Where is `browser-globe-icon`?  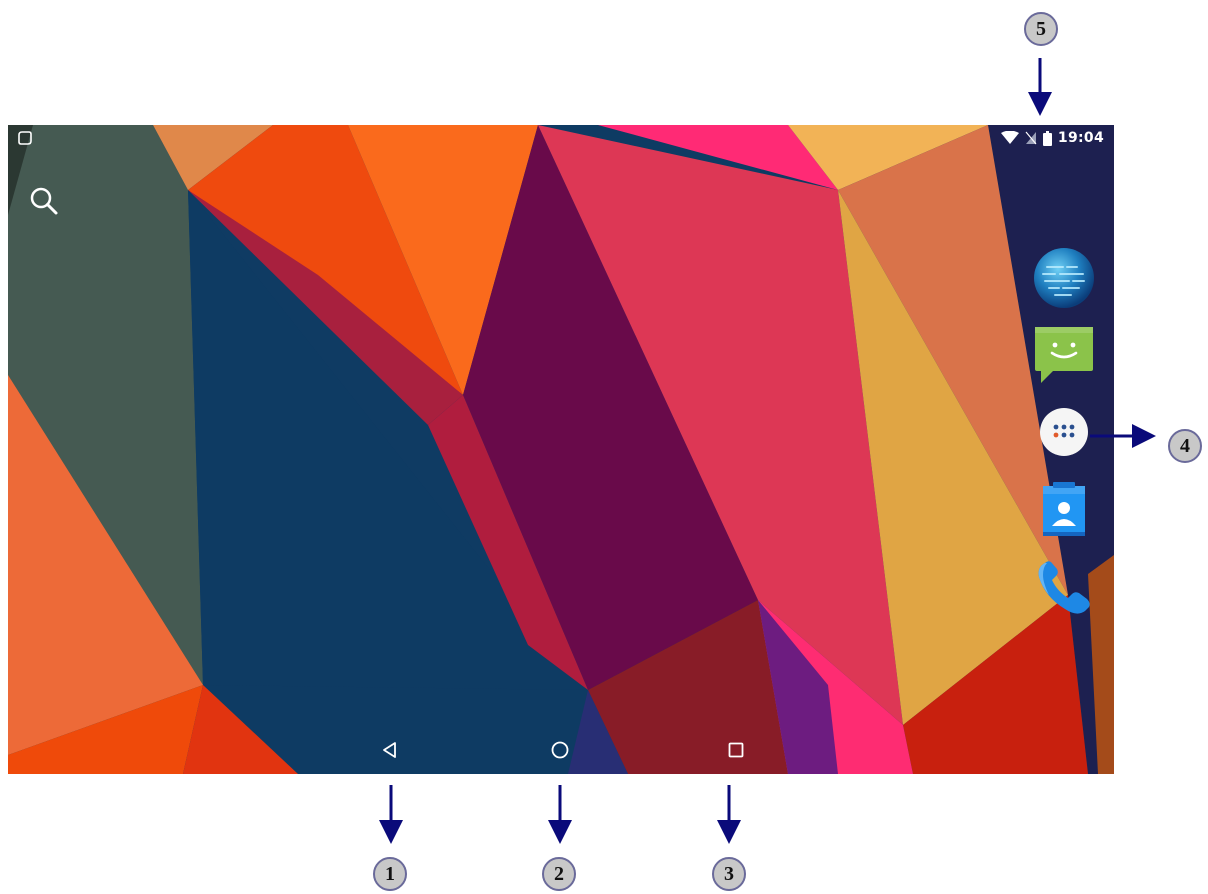 browser-globe-icon is located at coordinates (1064, 278).